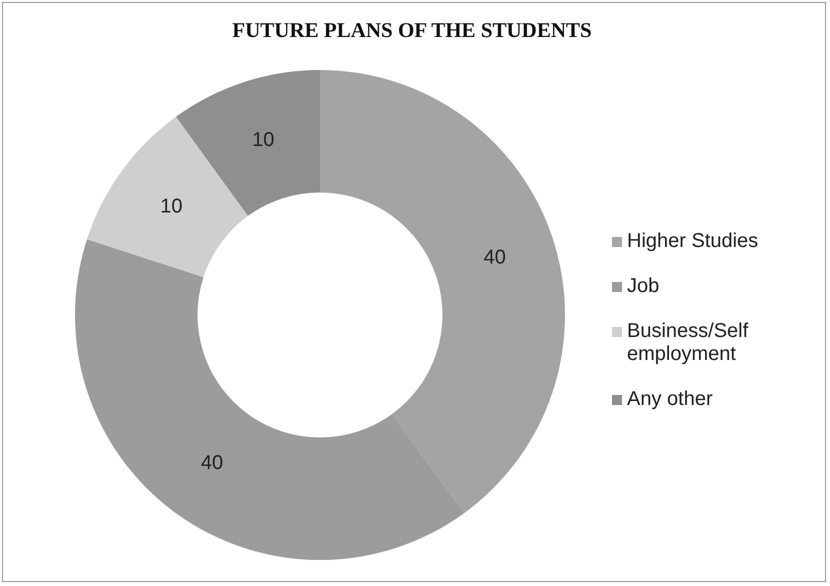 The width and height of the screenshot is (830, 586). Describe the element at coordinates (688, 343) in the screenshot. I see `legend-label: Business/Self employment` at that location.